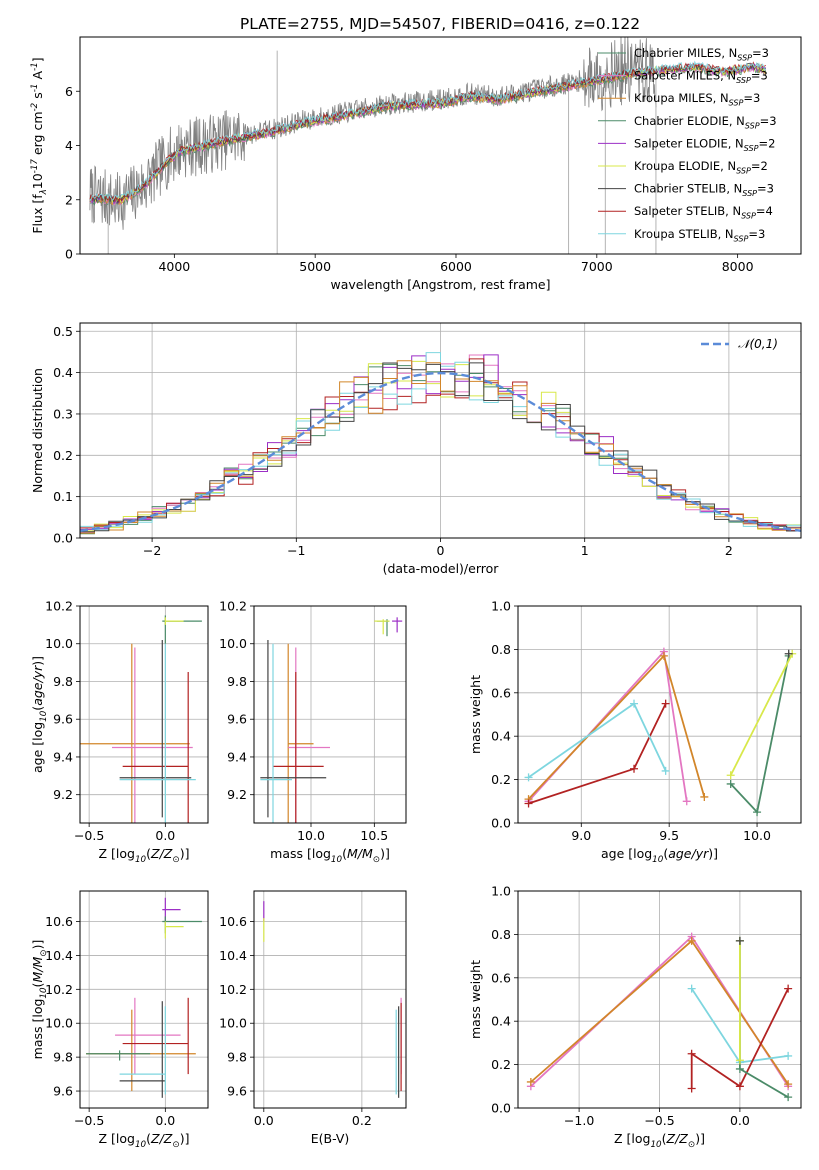  I want to click on x-tick-label: 8000, so click(738, 266).